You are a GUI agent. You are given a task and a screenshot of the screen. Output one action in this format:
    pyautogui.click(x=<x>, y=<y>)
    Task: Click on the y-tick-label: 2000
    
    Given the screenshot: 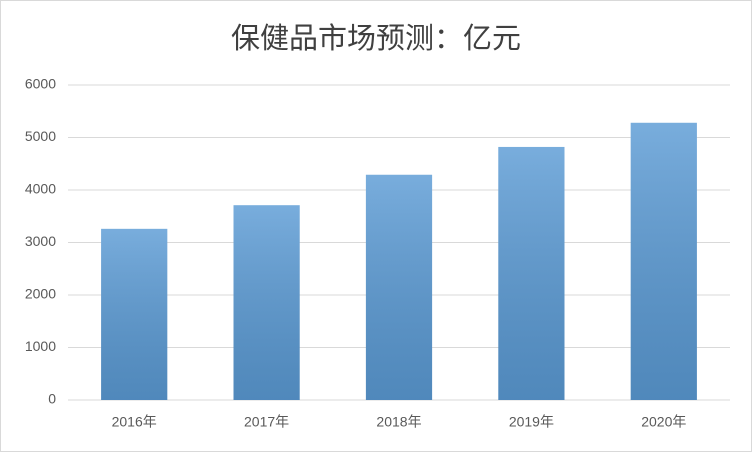 What is the action you would take?
    pyautogui.click(x=40, y=294)
    